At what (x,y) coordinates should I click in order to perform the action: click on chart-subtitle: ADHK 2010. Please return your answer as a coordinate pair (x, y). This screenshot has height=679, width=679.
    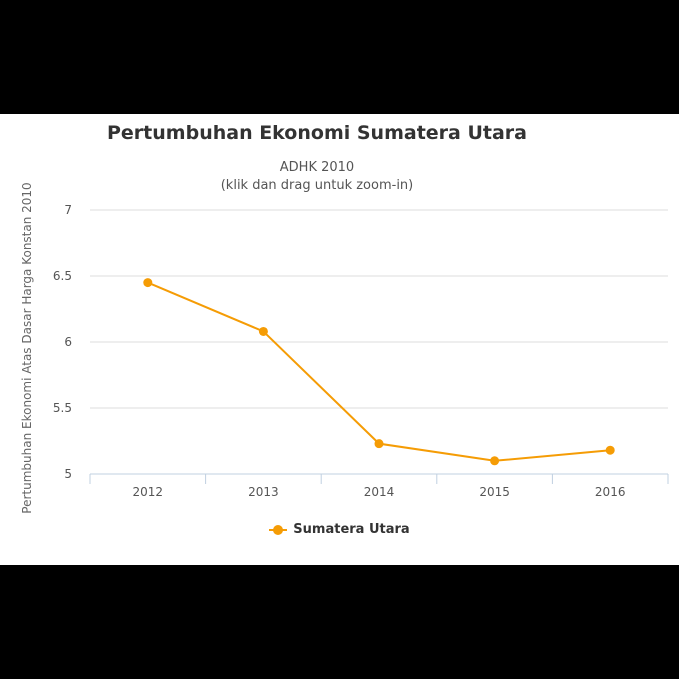
    Looking at the image, I should click on (317, 167).